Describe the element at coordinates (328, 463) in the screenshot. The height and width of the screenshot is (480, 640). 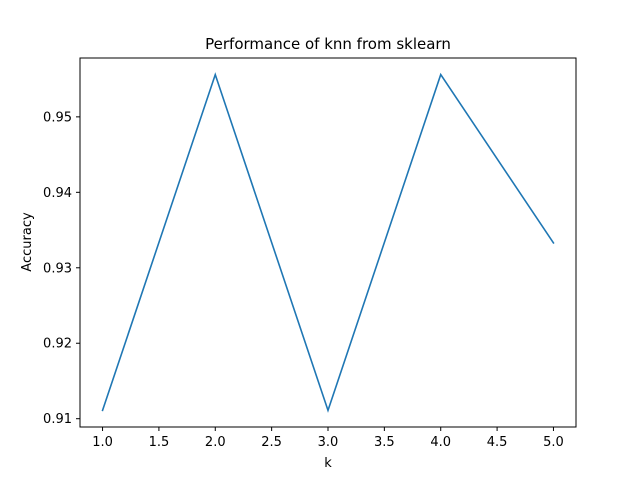
I see `x-axis-label: k` at that location.